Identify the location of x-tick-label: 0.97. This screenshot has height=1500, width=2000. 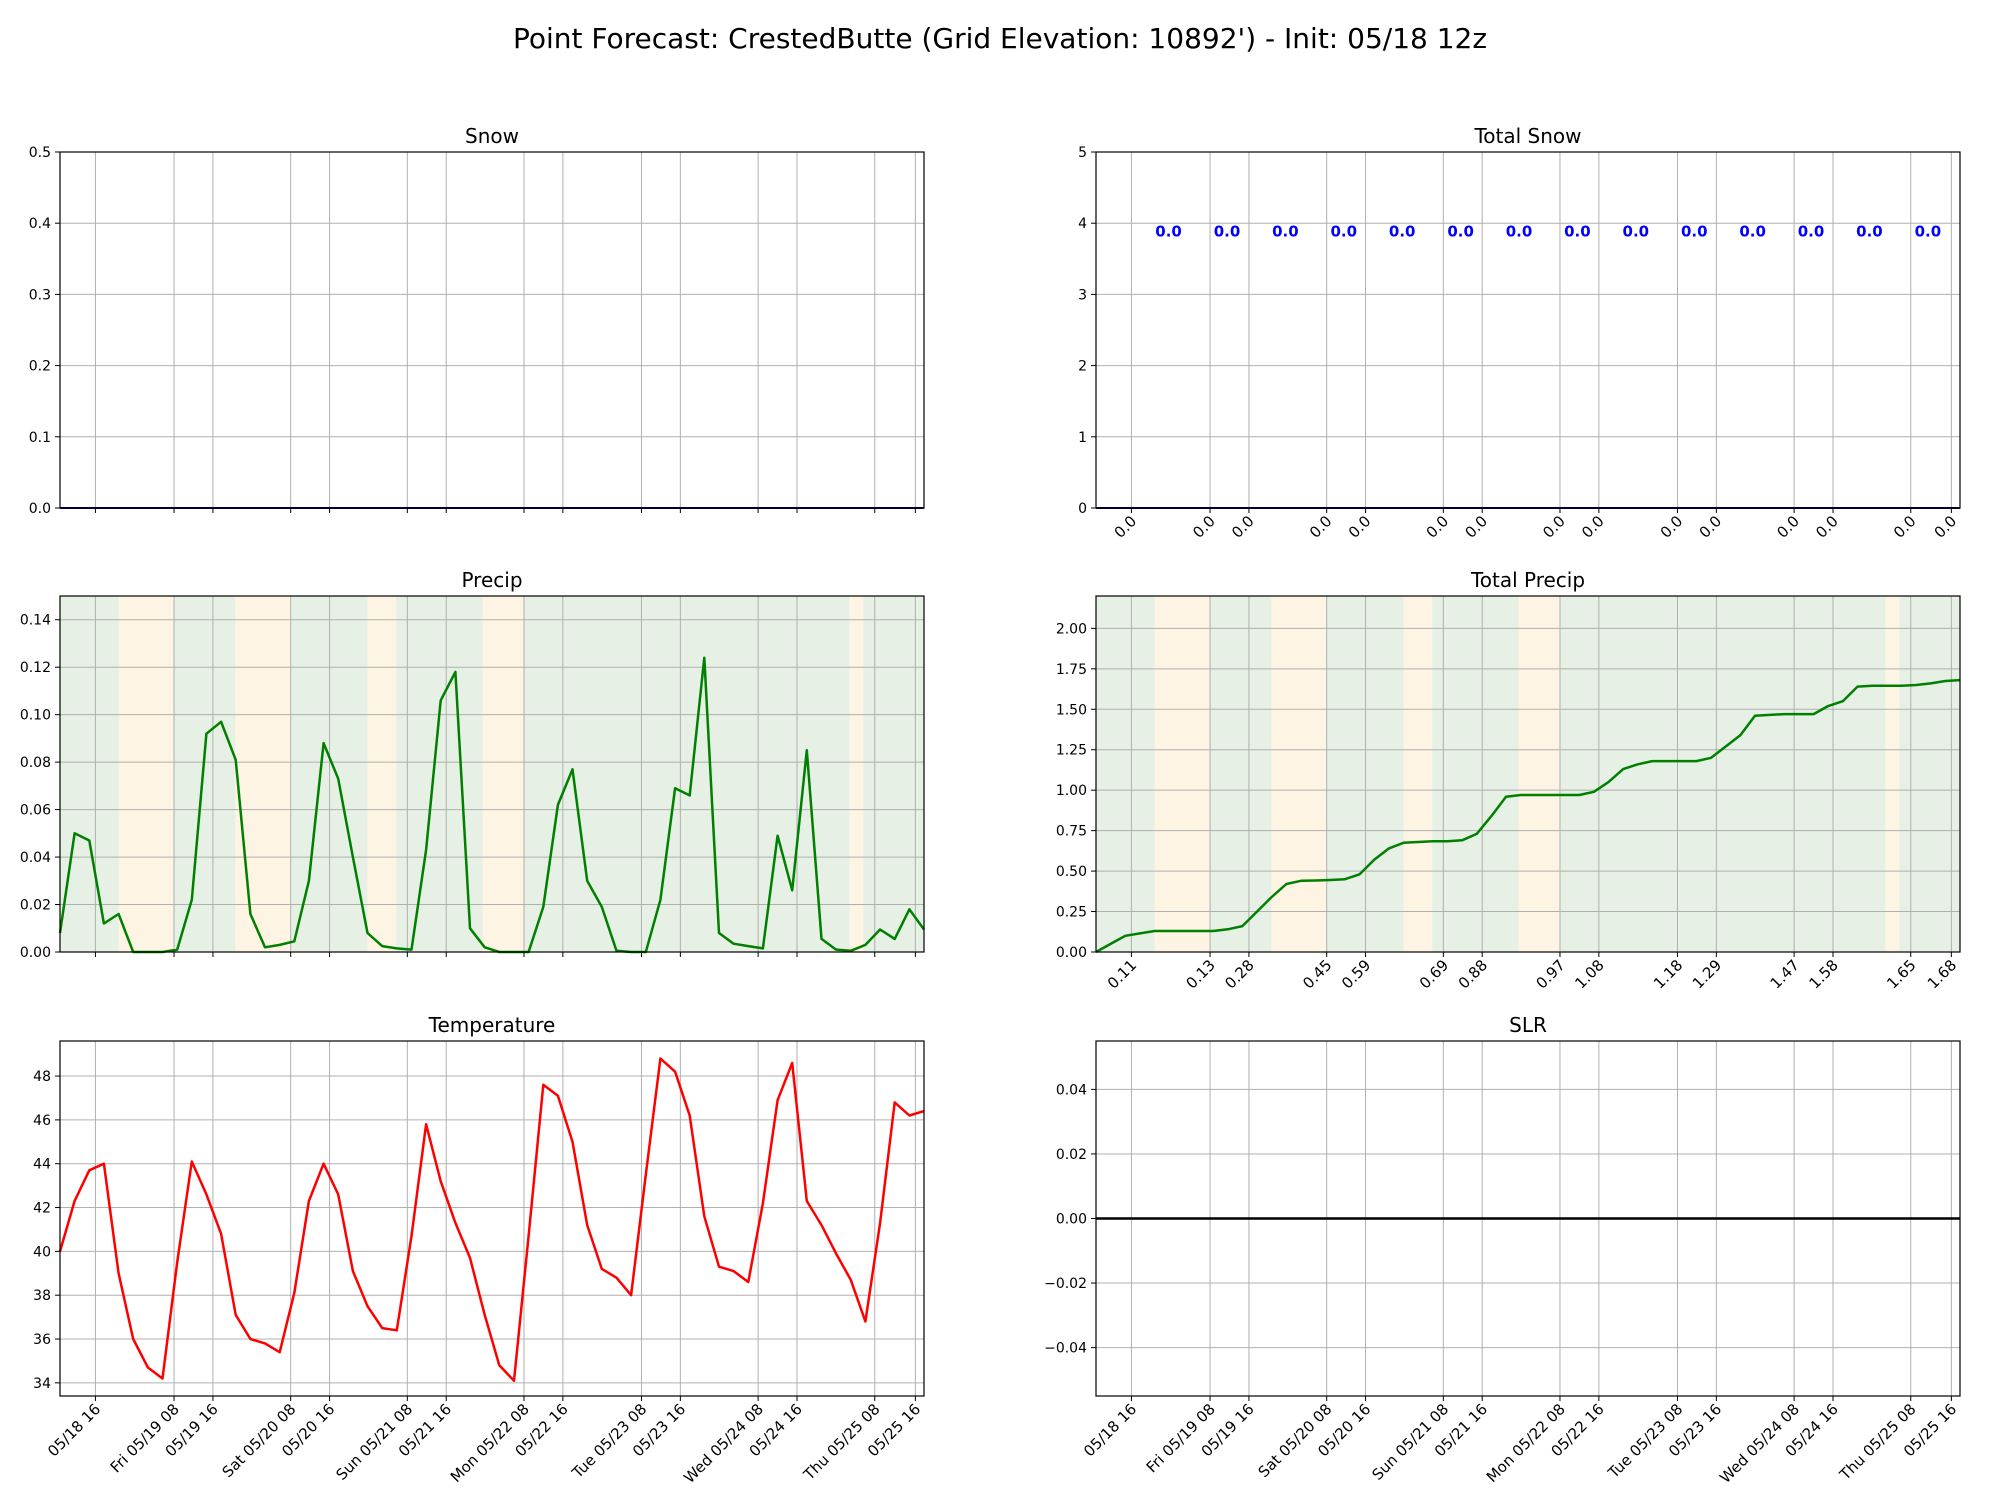
(1550, 974).